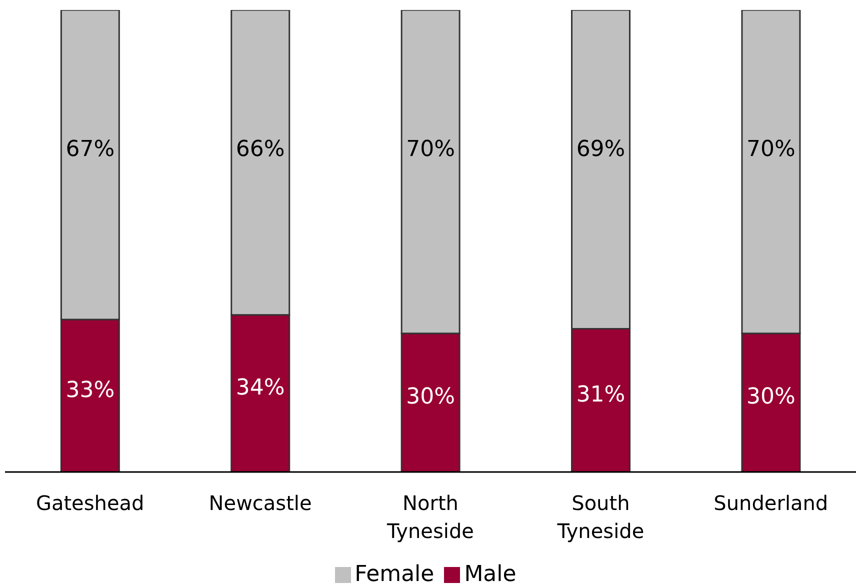 The image size is (856, 587). Describe the element at coordinates (601, 149) in the screenshot. I see `data-label: 69%` at that location.